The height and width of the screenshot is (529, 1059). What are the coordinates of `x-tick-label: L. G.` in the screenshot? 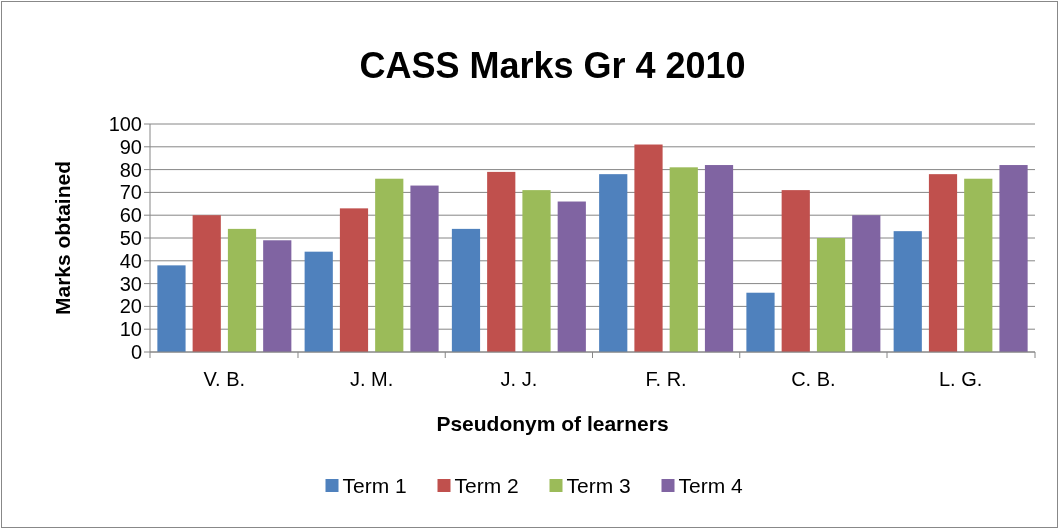 It's located at (960, 379).